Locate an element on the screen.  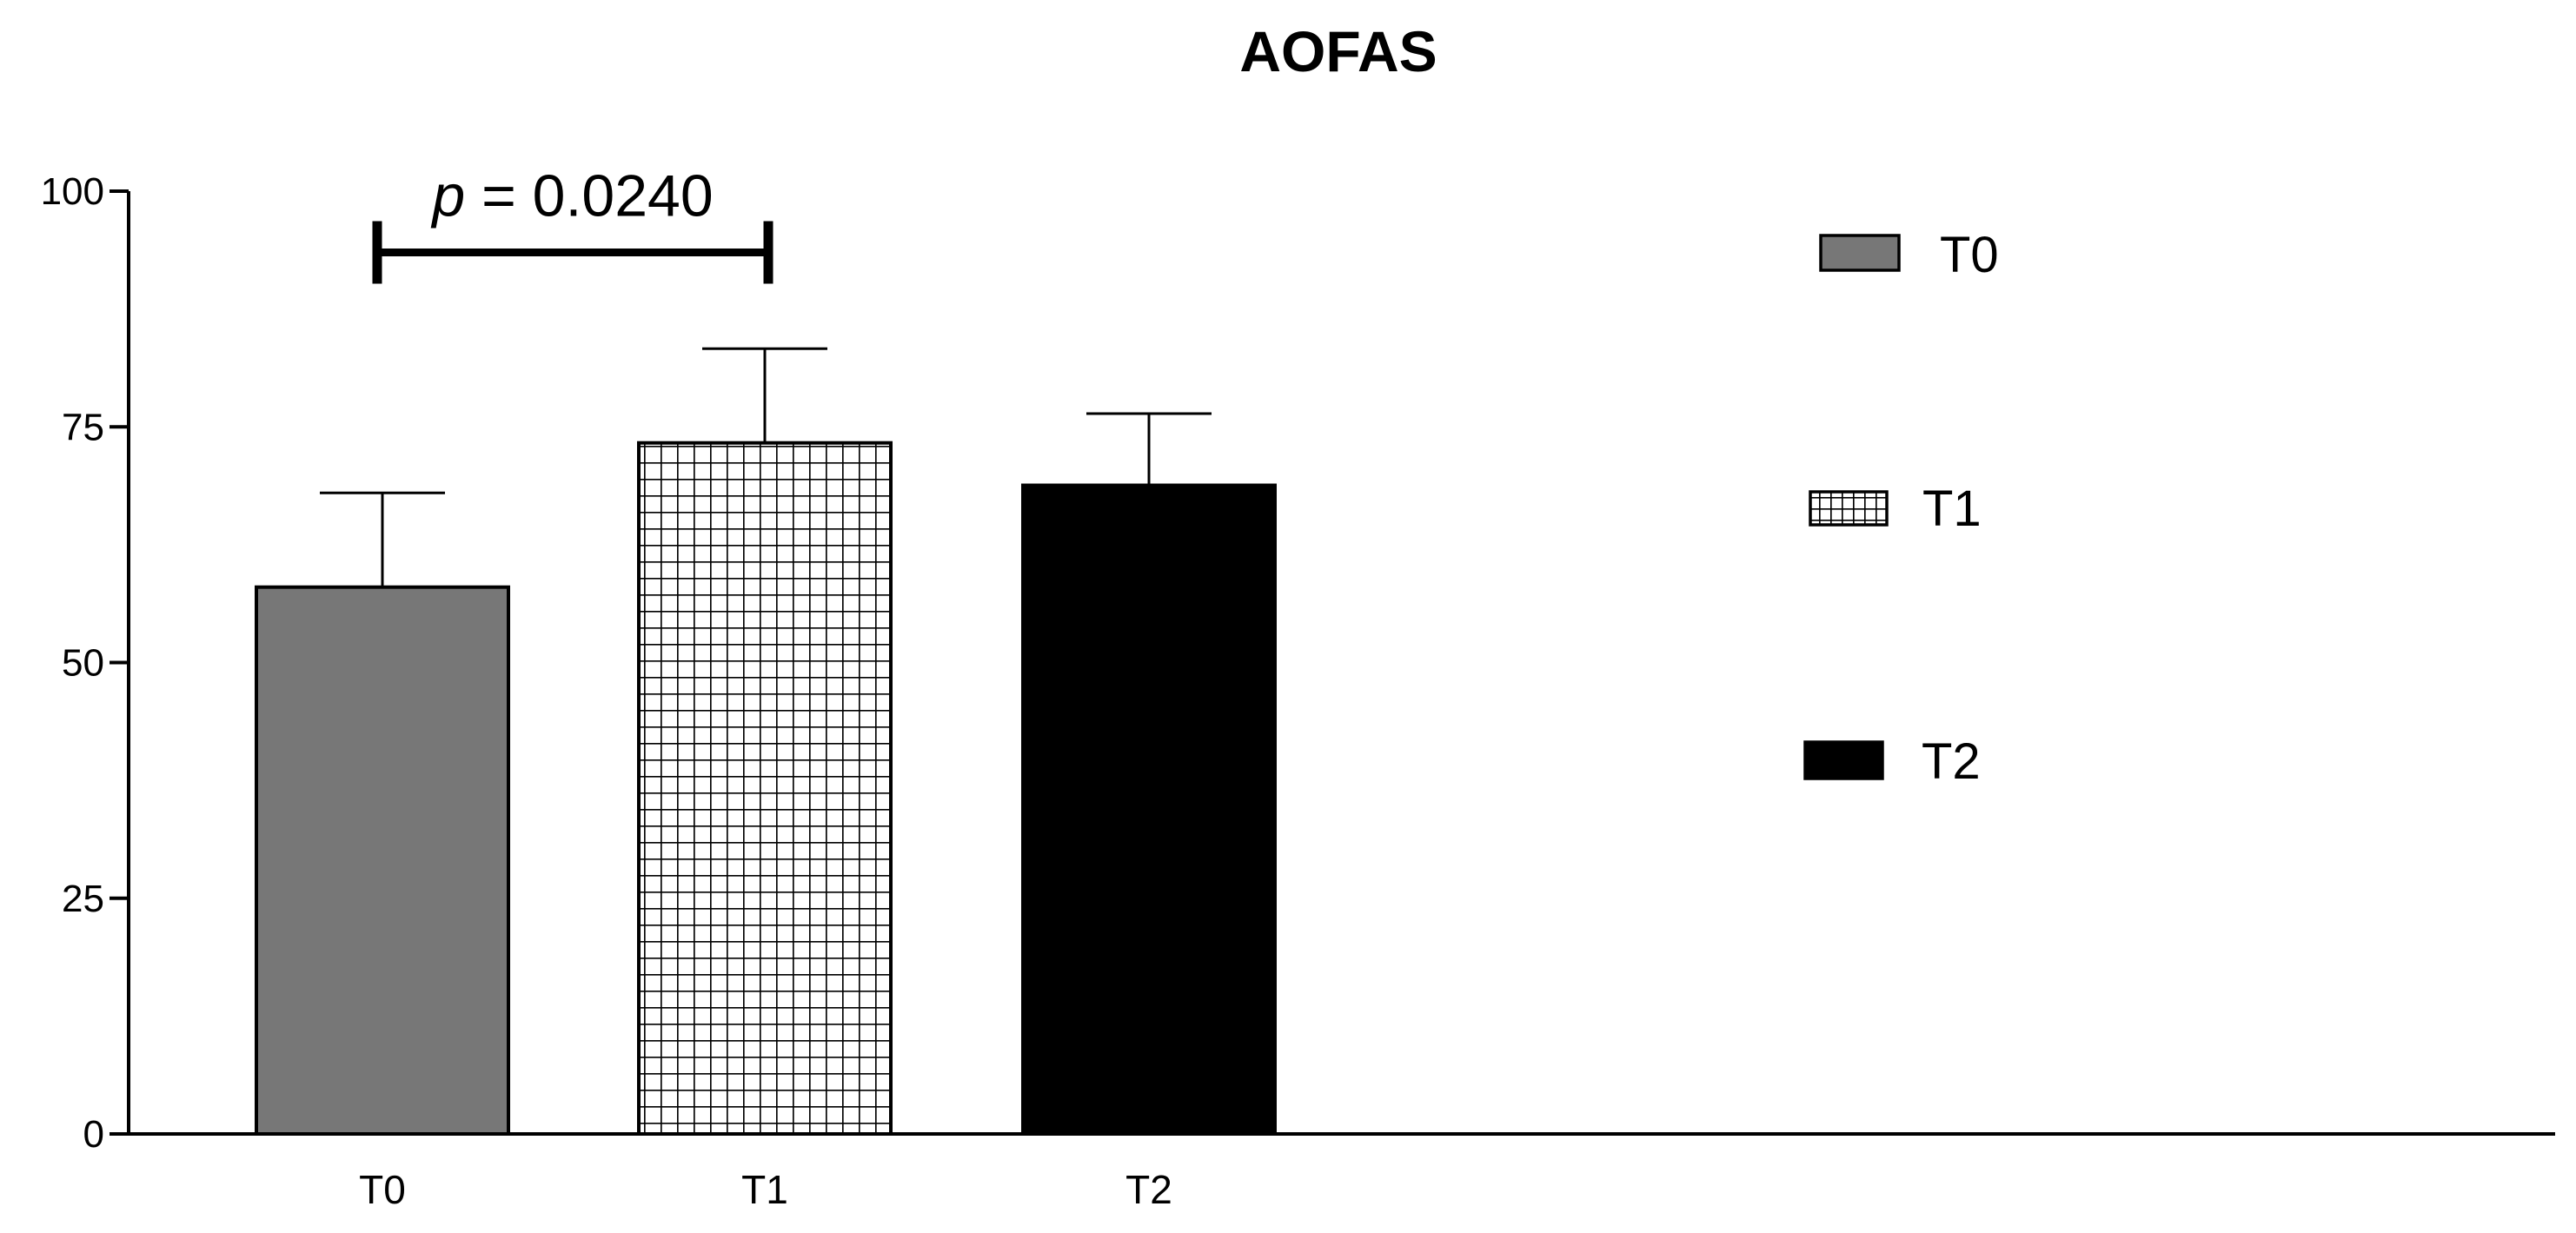
y-tick-label: 75 is located at coordinates (83, 427).